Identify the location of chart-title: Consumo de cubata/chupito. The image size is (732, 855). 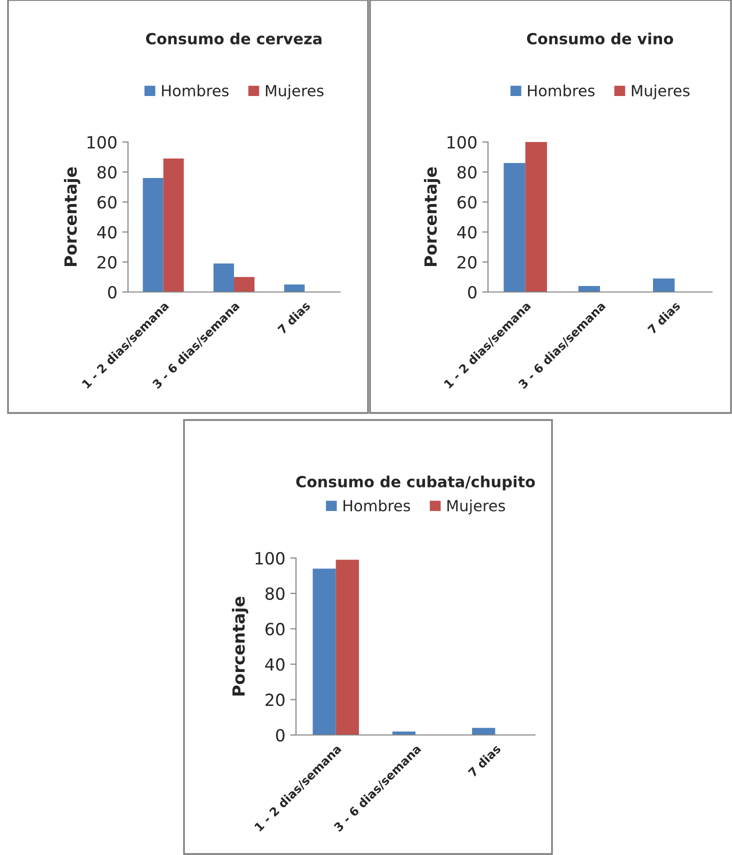
(415, 483).